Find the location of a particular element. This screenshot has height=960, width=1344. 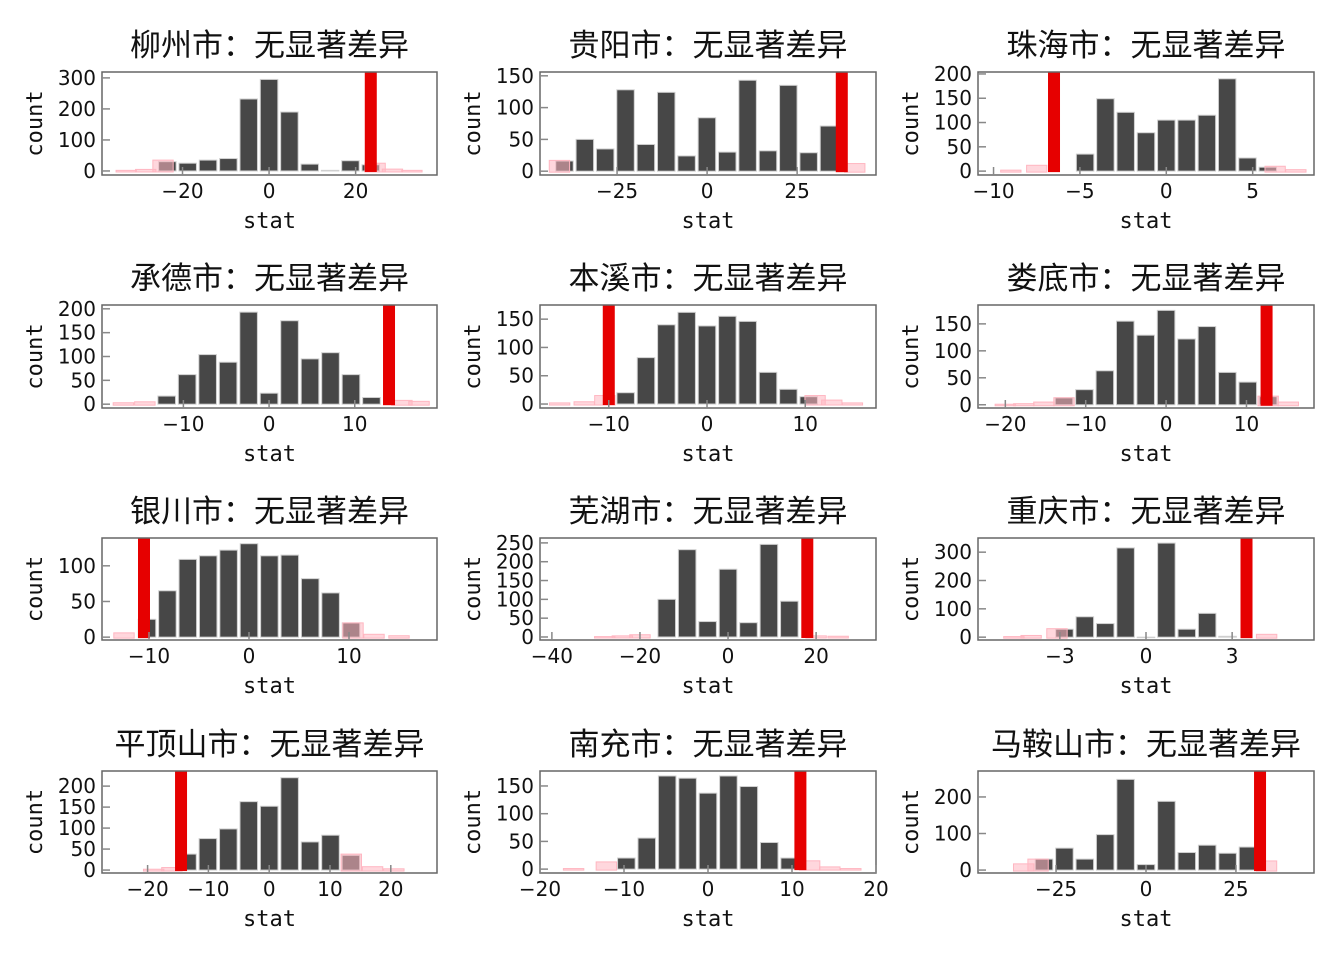

panel-title: 芜湖市：无显著差异 is located at coordinates (708, 512).